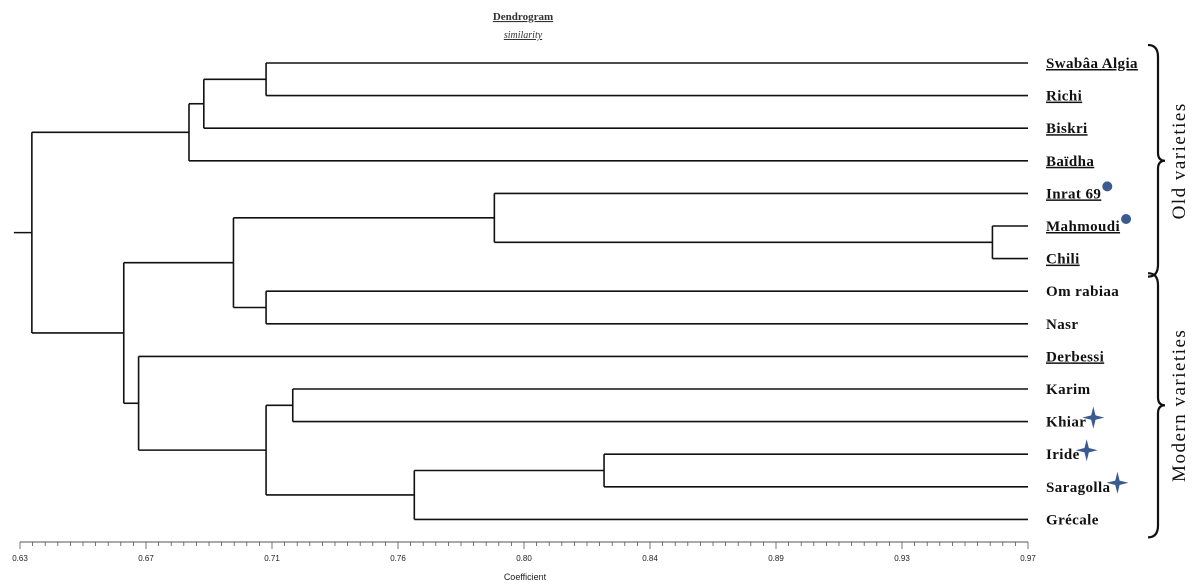  What do you see at coordinates (650, 558) in the screenshot?
I see `x-tick-label: 0.84` at bounding box center [650, 558].